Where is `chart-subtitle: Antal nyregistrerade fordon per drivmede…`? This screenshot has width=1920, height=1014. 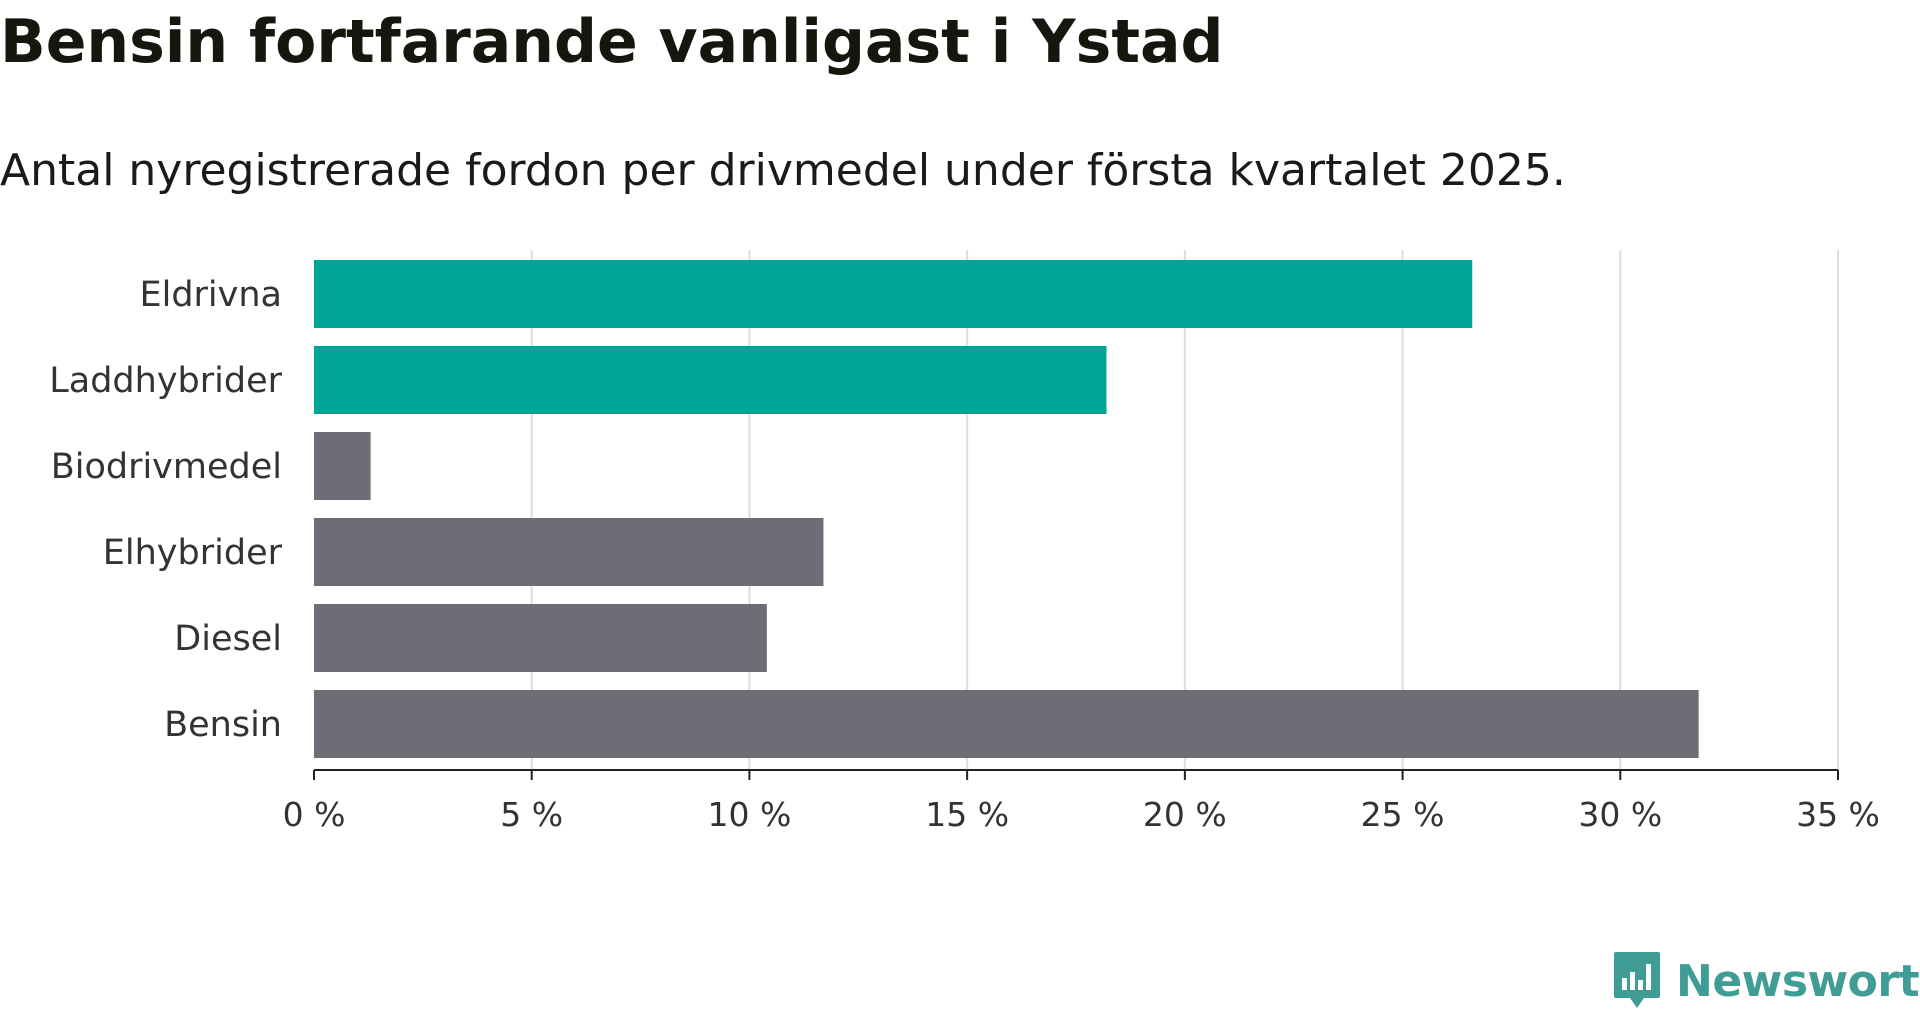 chart-subtitle: Antal nyregistrerade fordon per drivmede… is located at coordinates (783, 170).